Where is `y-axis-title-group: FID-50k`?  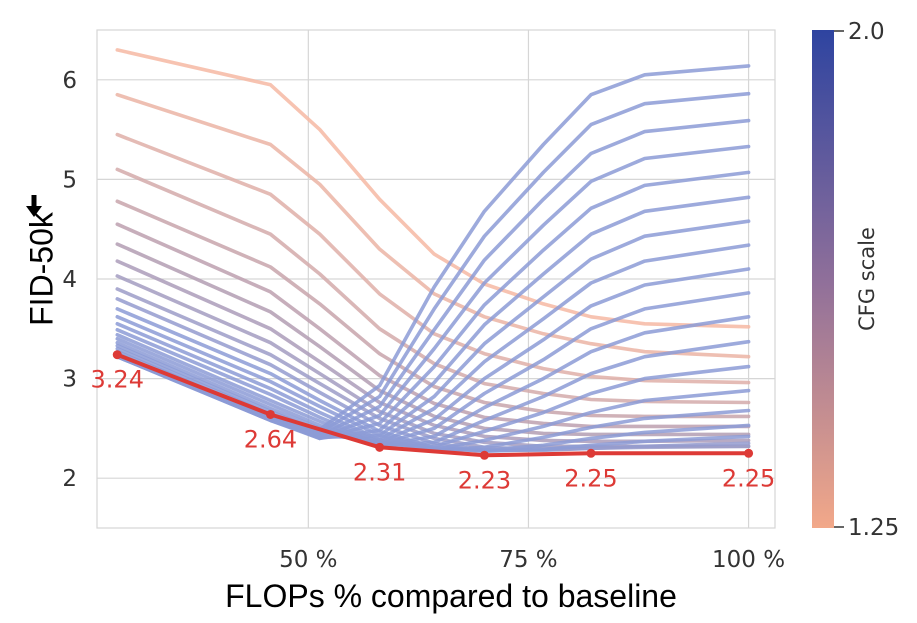 y-axis-title-group: FID-50k is located at coordinates (41, 268).